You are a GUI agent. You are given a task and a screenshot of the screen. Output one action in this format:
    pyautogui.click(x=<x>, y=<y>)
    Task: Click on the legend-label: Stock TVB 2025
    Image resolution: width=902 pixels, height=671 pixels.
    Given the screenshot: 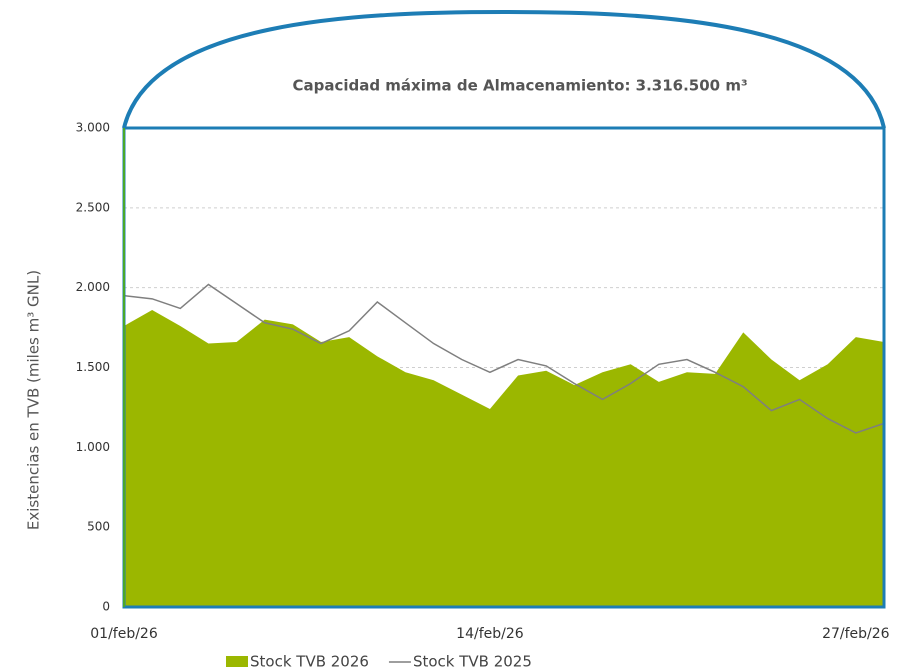 What is the action you would take?
    pyautogui.click(x=472, y=662)
    